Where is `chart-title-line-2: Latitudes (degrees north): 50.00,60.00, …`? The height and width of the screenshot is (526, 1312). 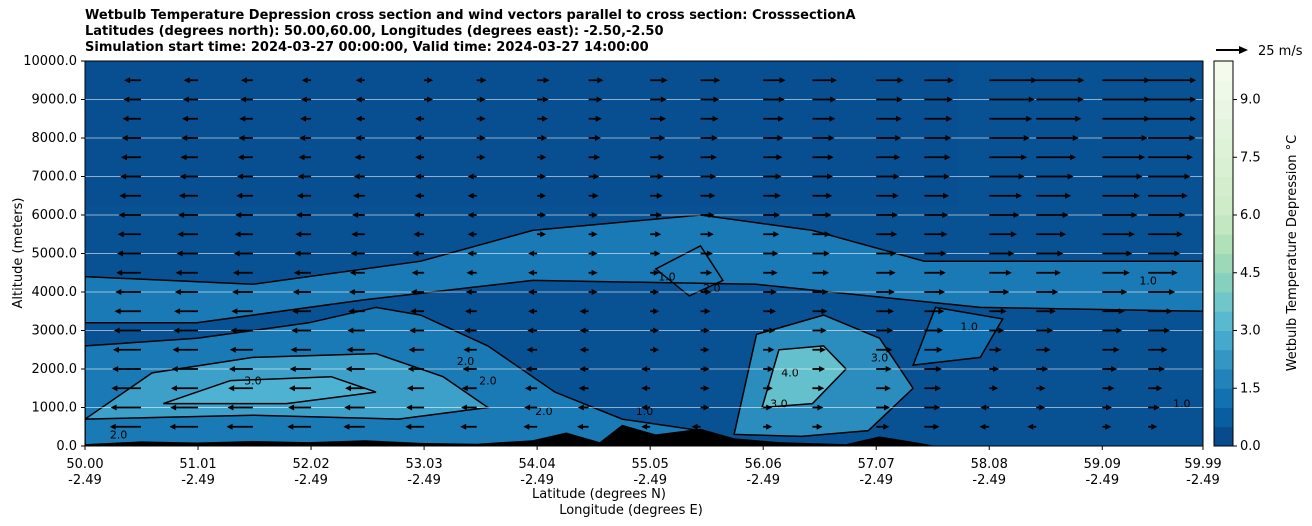 chart-title-line-2: Latitudes (degrees north): 50.00,60.00, … is located at coordinates (374, 31).